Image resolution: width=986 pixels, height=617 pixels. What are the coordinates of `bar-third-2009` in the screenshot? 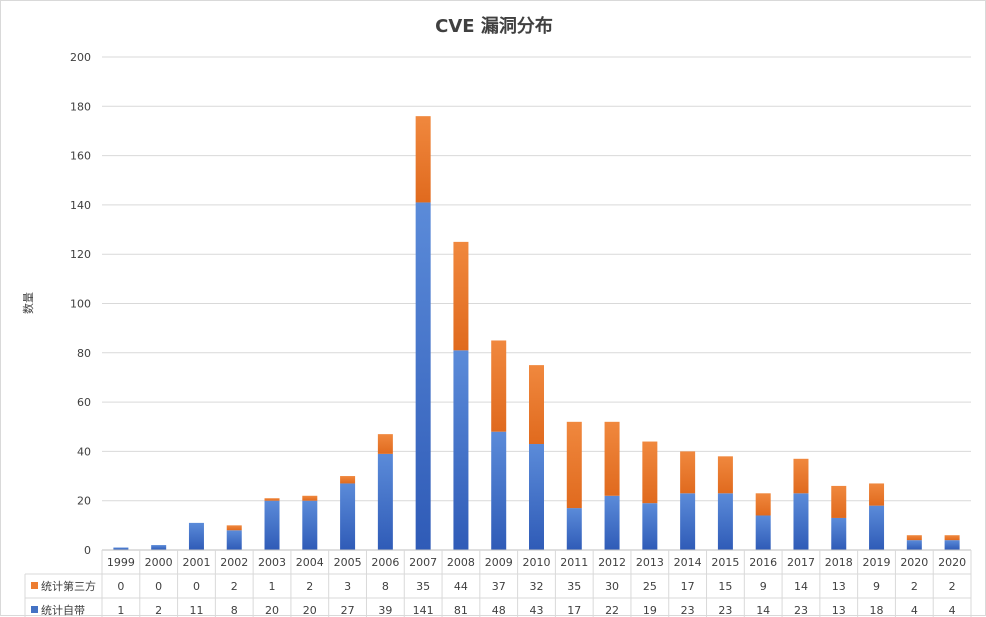 It's located at (499, 386).